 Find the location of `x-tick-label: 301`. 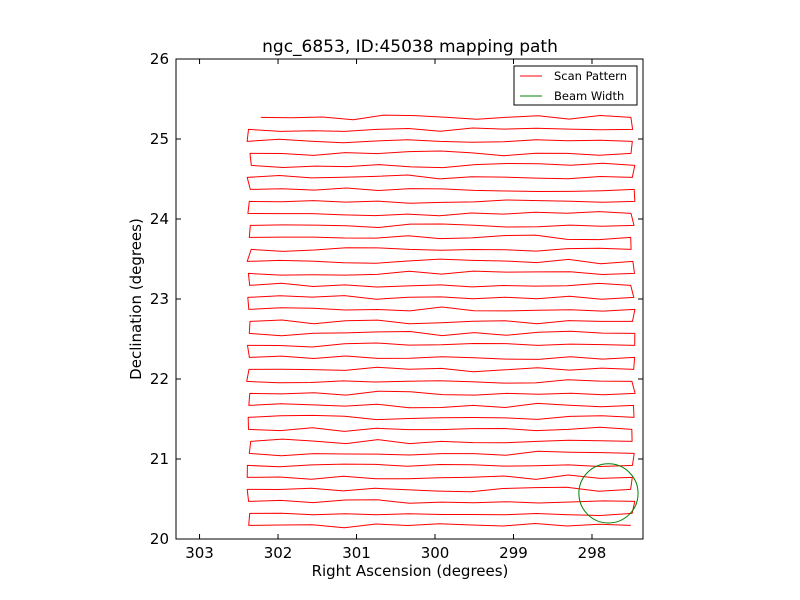

x-tick-label: 301 is located at coordinates (356, 553).